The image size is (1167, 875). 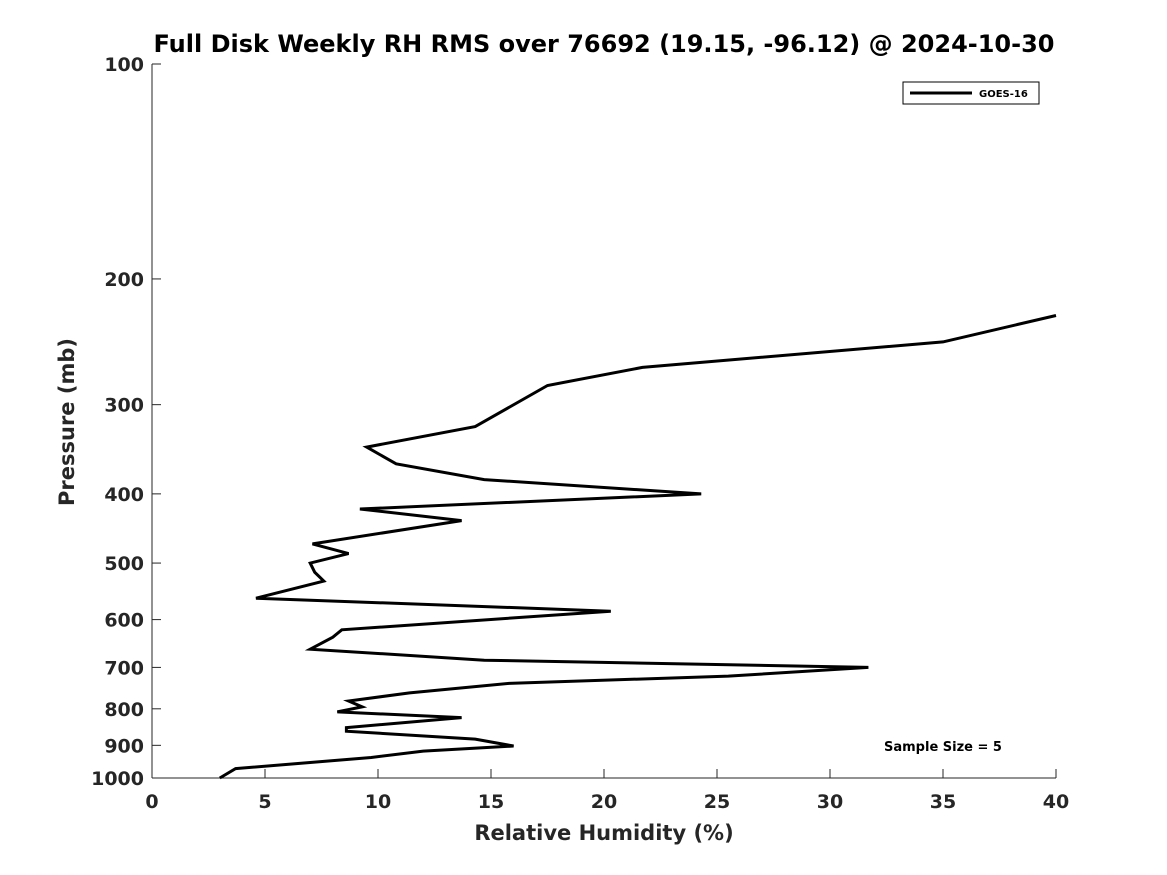 I want to click on y-axis-label: Pressure (mb), so click(x=67, y=422).